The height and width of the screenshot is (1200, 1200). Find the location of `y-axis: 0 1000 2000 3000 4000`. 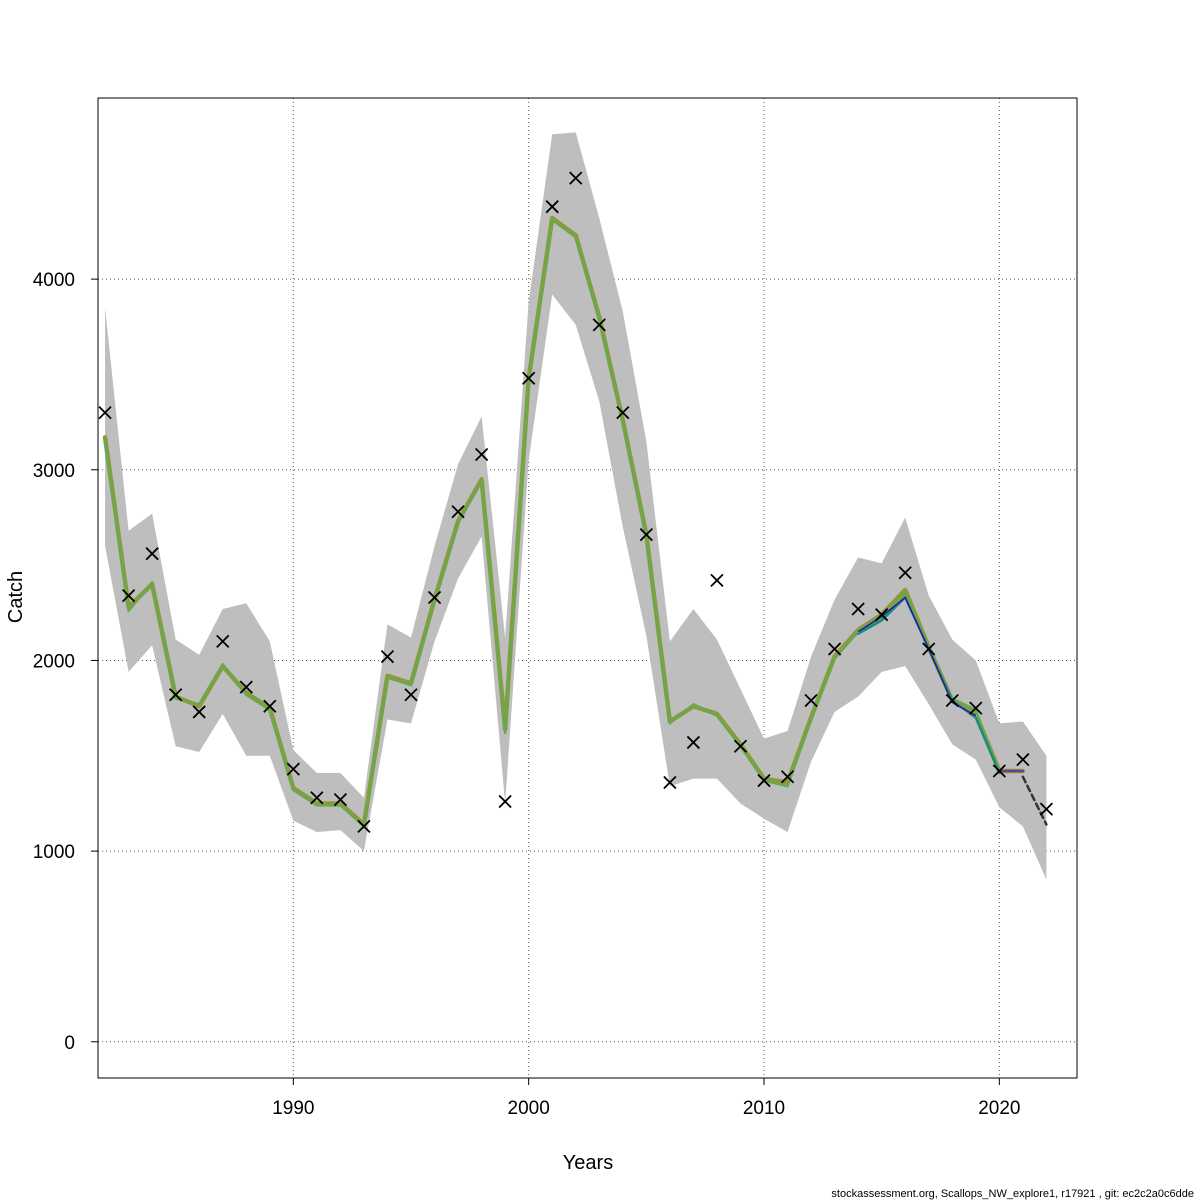

y-axis: 0 1000 2000 3000 4000 is located at coordinates (65, 662).